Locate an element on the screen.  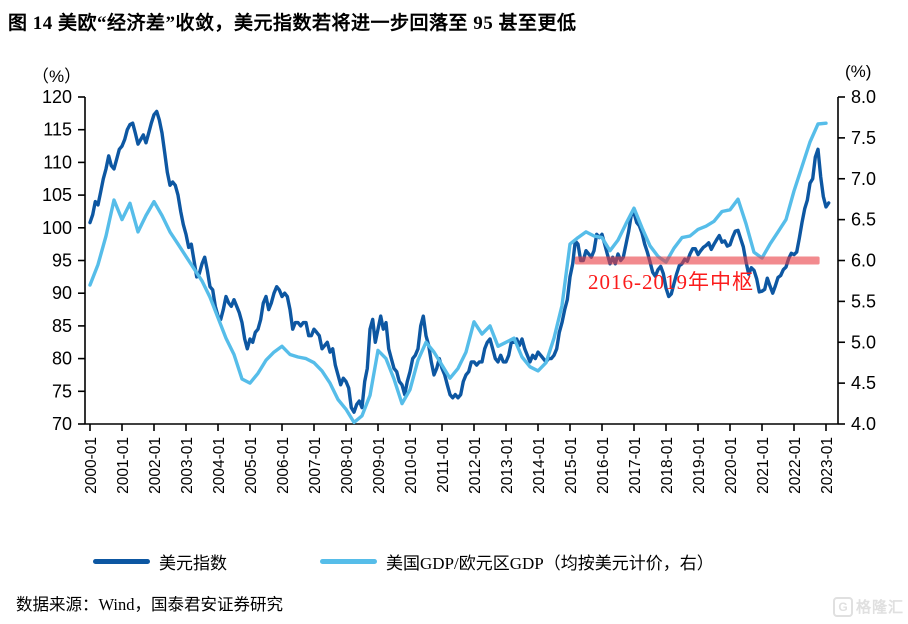
x-axis-tick-label: 2001-01 is located at coordinates (123, 465).